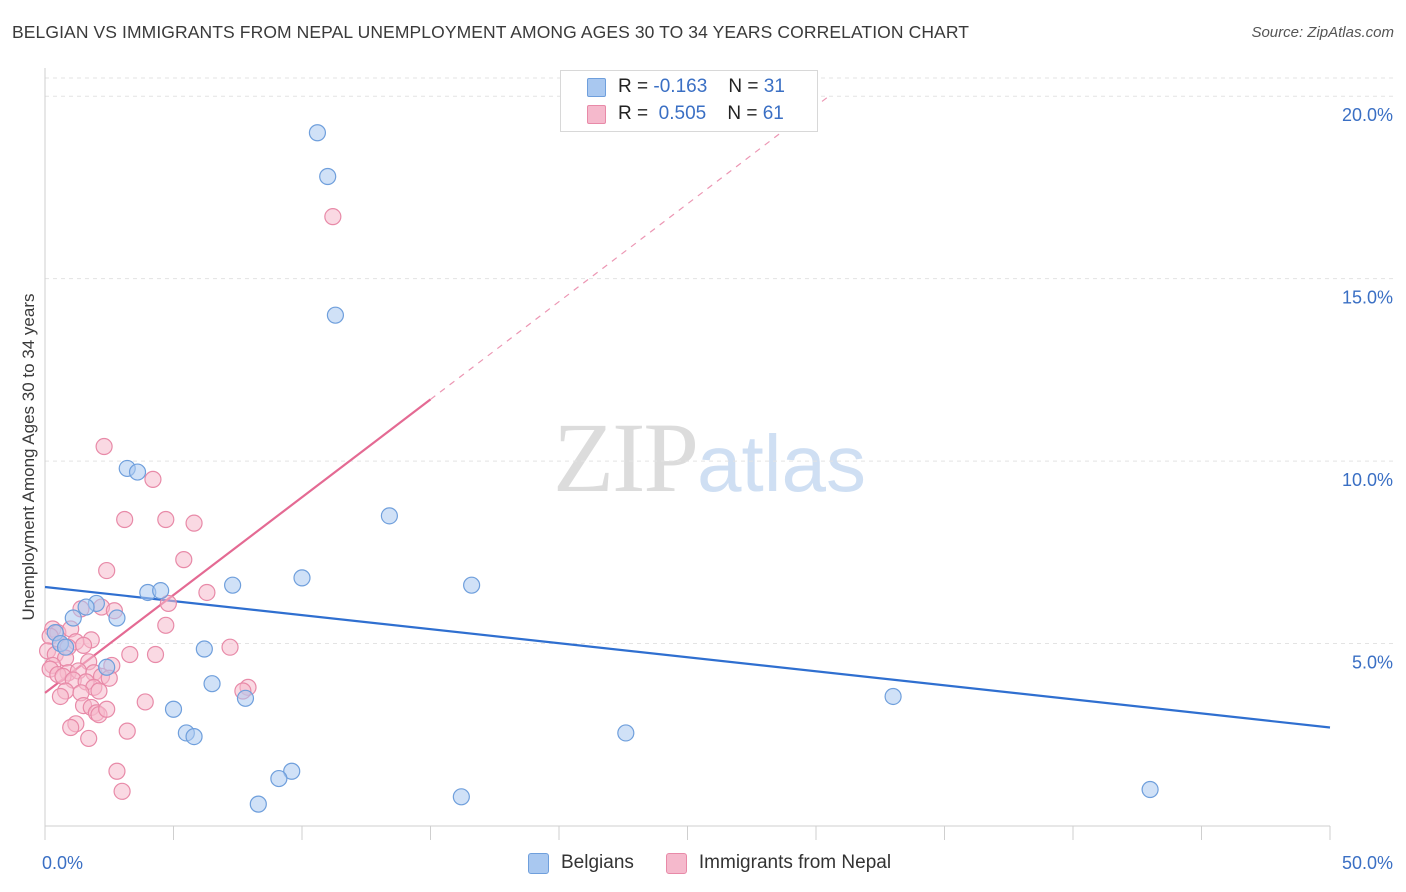 The width and height of the screenshot is (1406, 892). Describe the element at coordinates (1367, 863) in the screenshot. I see `x-tick-label-max: 50.0%` at that location.